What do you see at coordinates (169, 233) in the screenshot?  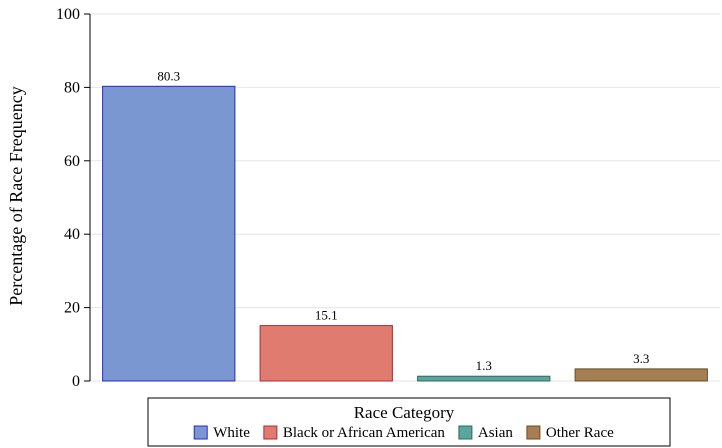 I see `bar-white` at bounding box center [169, 233].